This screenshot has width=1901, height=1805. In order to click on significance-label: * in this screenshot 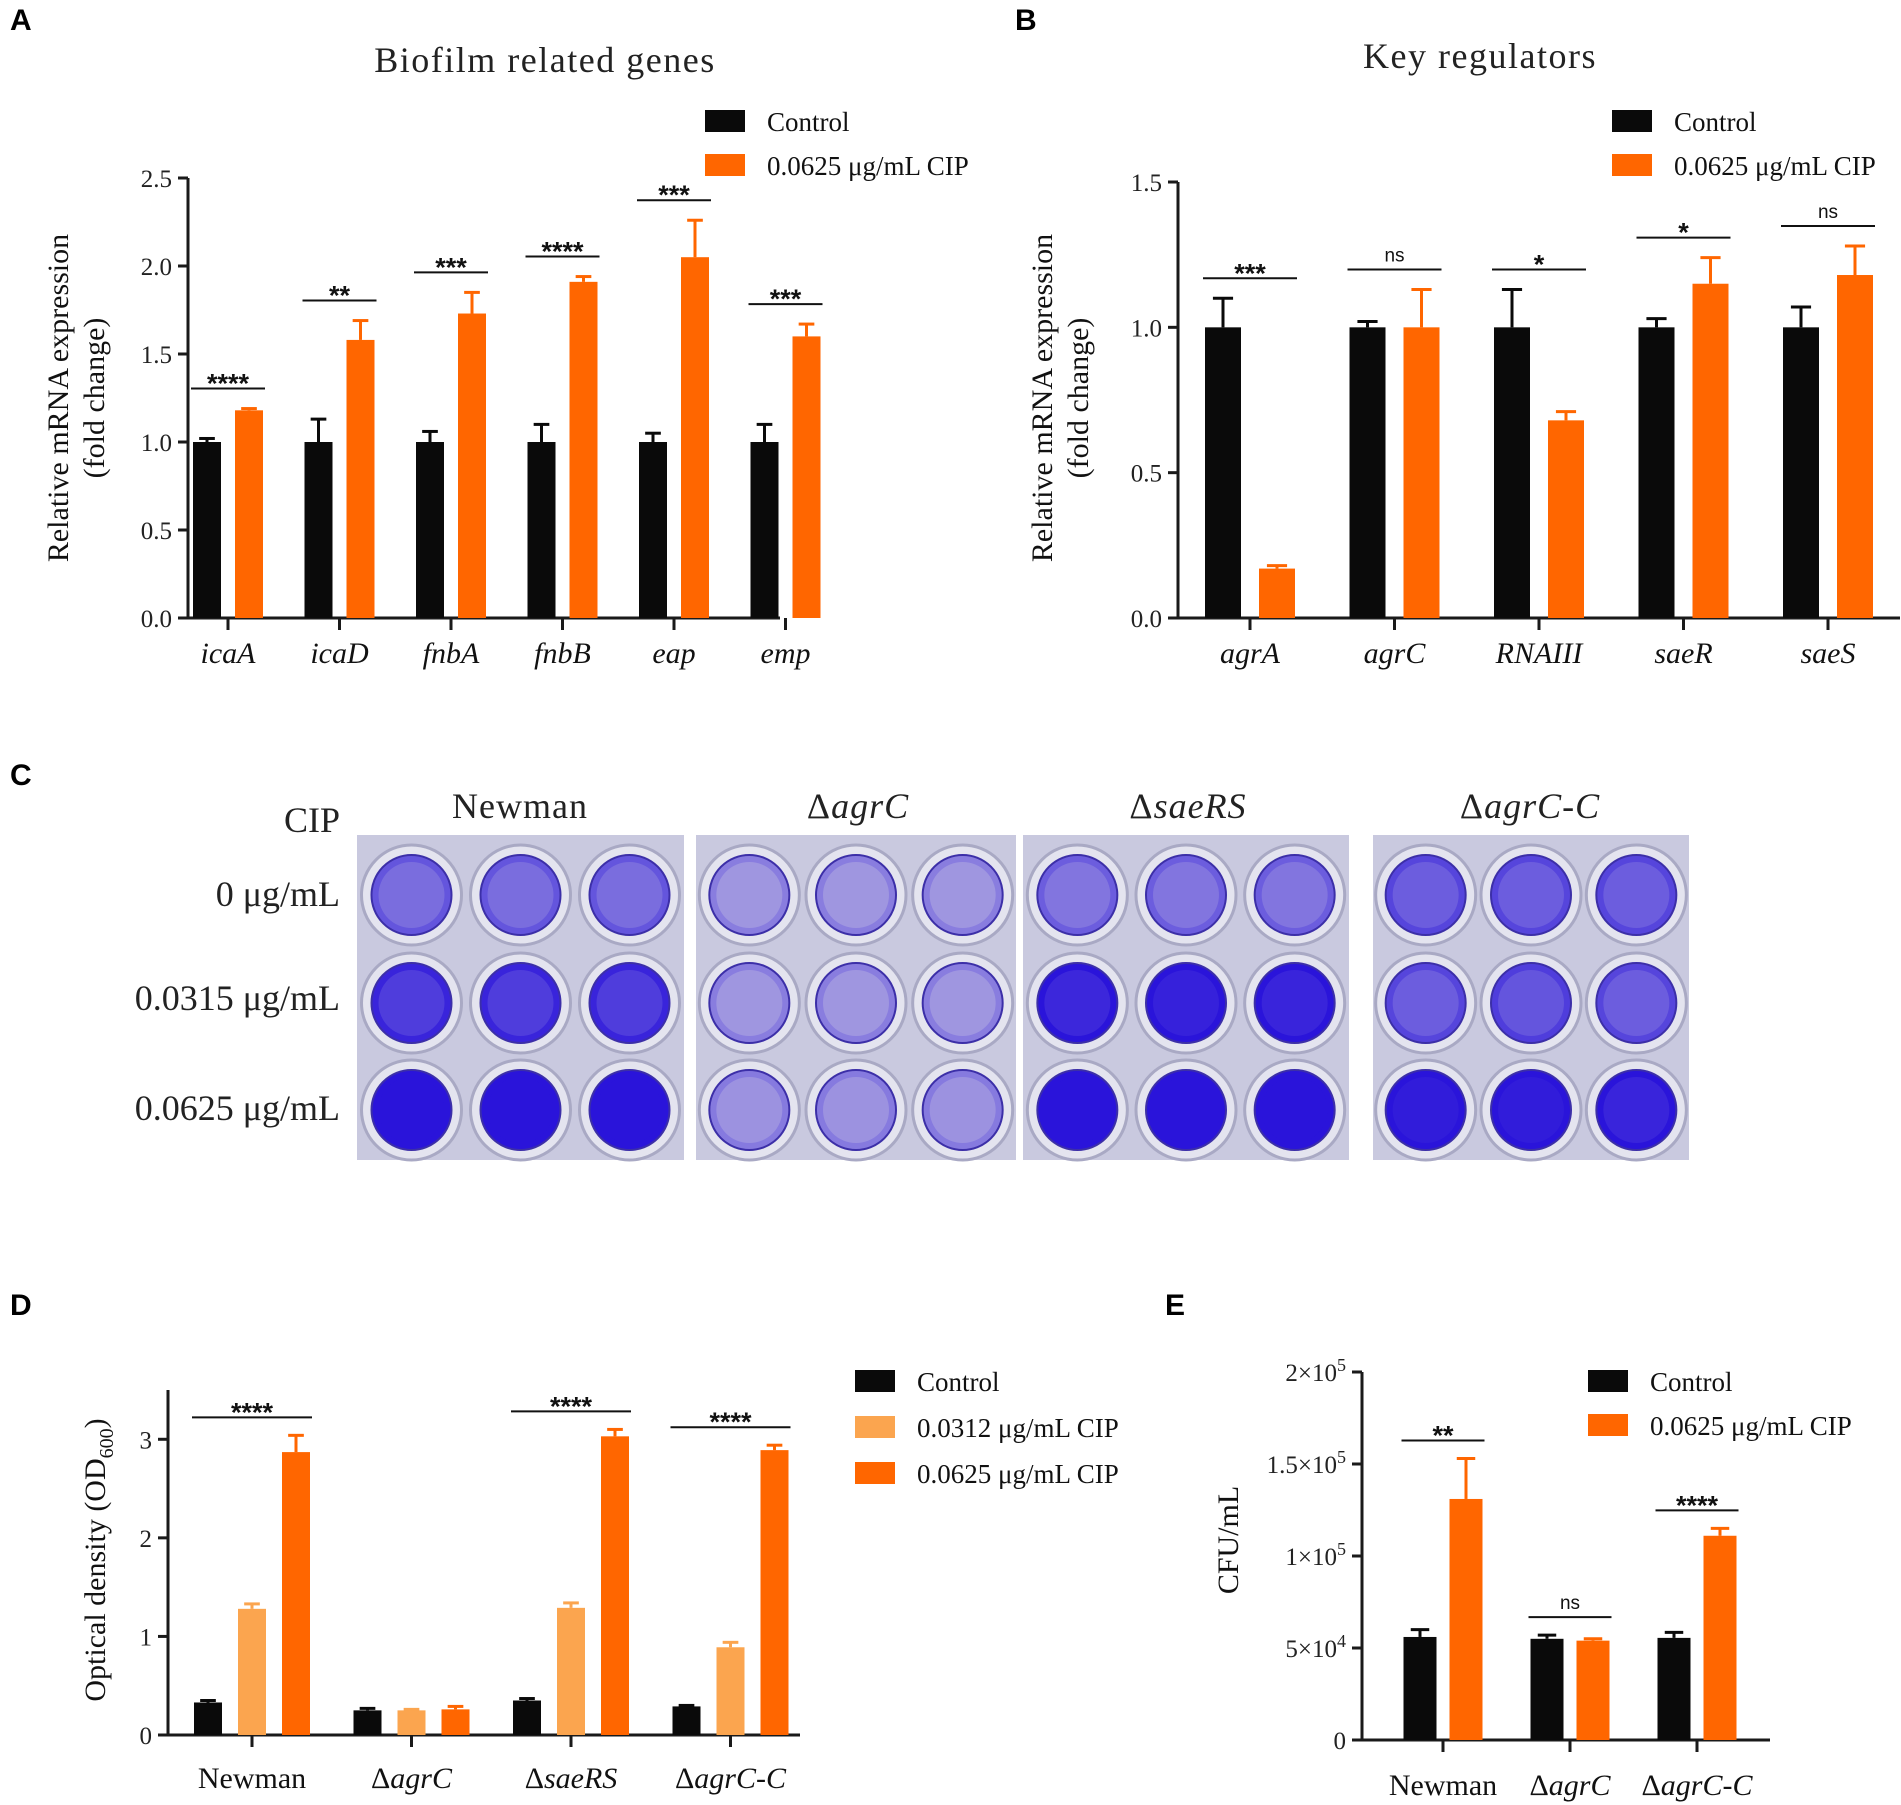, I will do `click(1683, 233)`.